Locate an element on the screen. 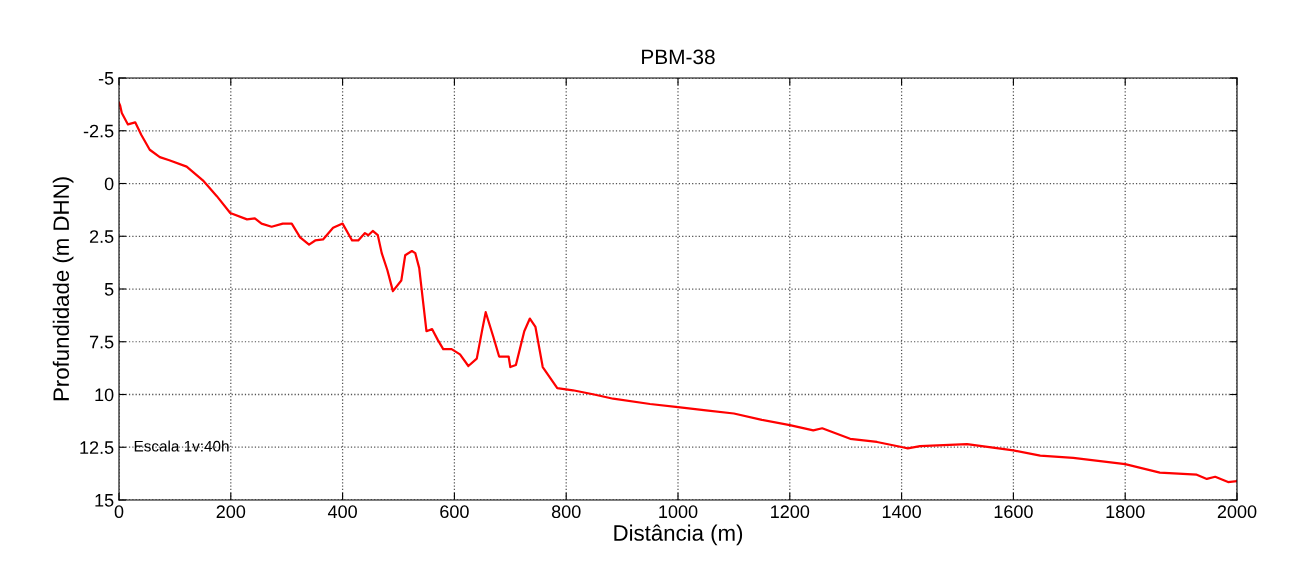 The height and width of the screenshot is (588, 1293). y-axis-title: Profundidade (m DHN) is located at coordinates (63, 289).